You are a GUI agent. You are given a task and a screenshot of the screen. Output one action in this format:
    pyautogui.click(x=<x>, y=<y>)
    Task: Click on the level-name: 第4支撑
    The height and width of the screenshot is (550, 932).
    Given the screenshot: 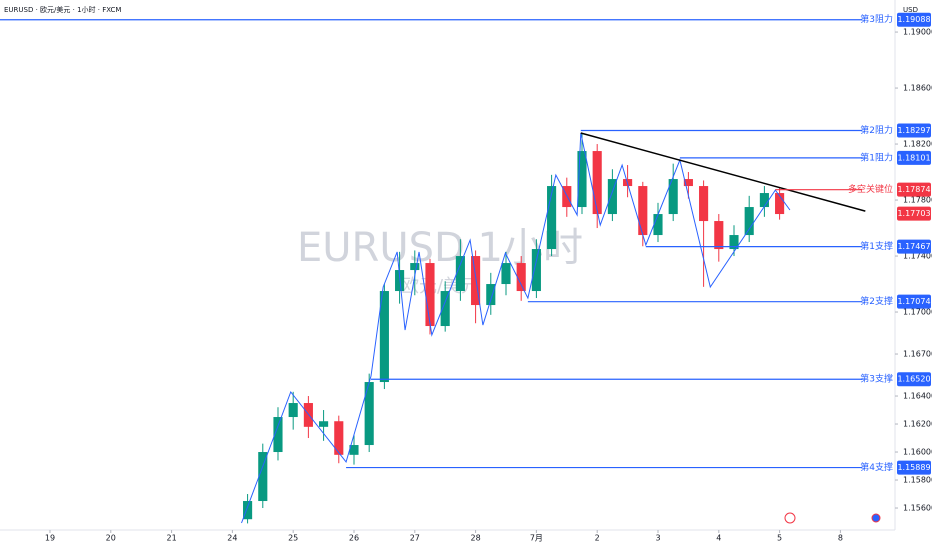 What is the action you would take?
    pyautogui.click(x=876, y=467)
    